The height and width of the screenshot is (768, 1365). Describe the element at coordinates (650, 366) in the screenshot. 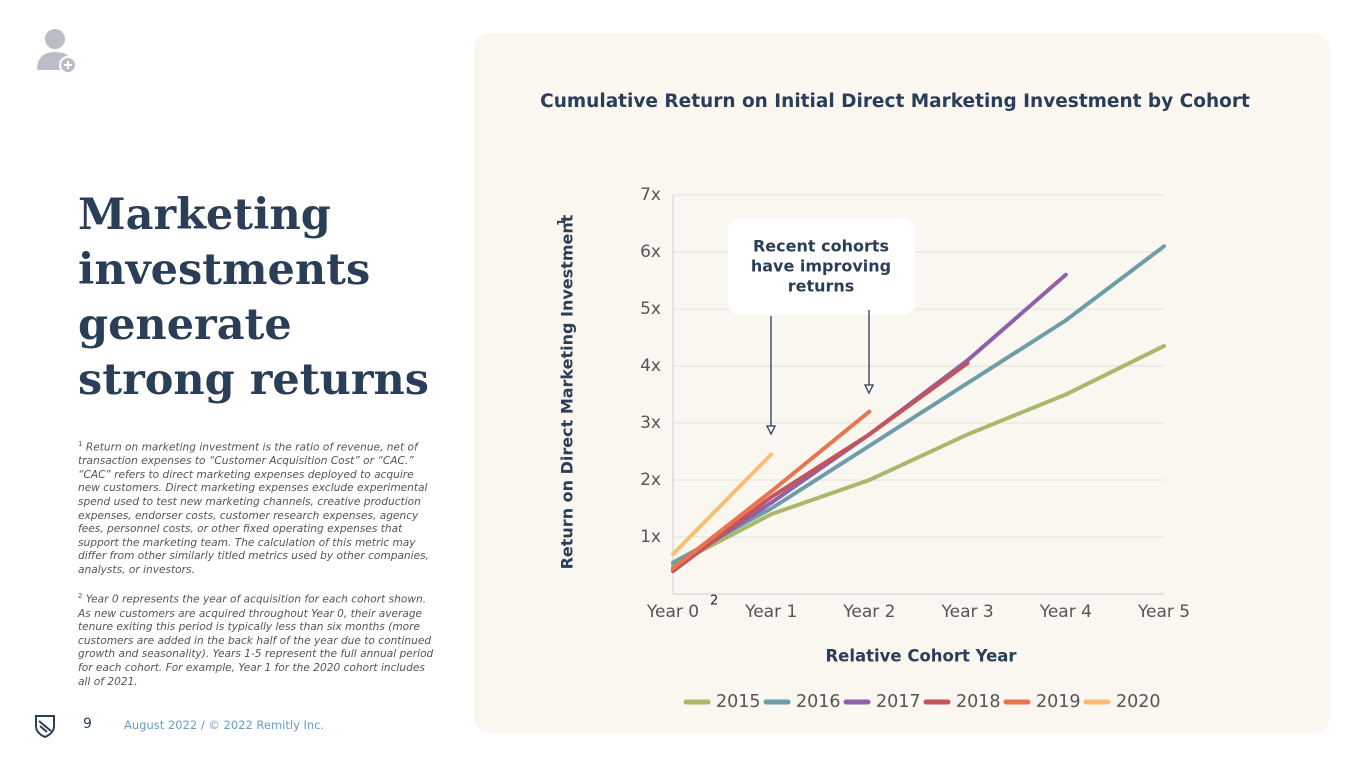

I see `y-tick-label: 4x` at that location.